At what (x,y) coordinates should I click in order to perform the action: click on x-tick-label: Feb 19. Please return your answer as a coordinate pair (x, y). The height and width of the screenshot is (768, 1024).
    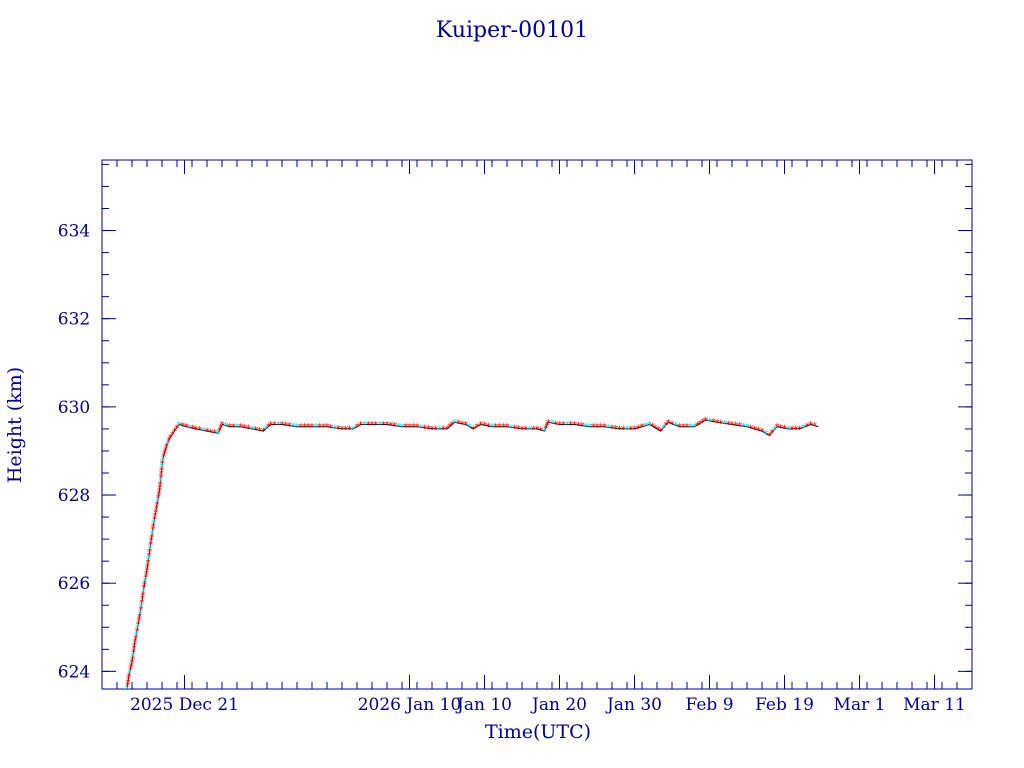
    Looking at the image, I should click on (784, 705).